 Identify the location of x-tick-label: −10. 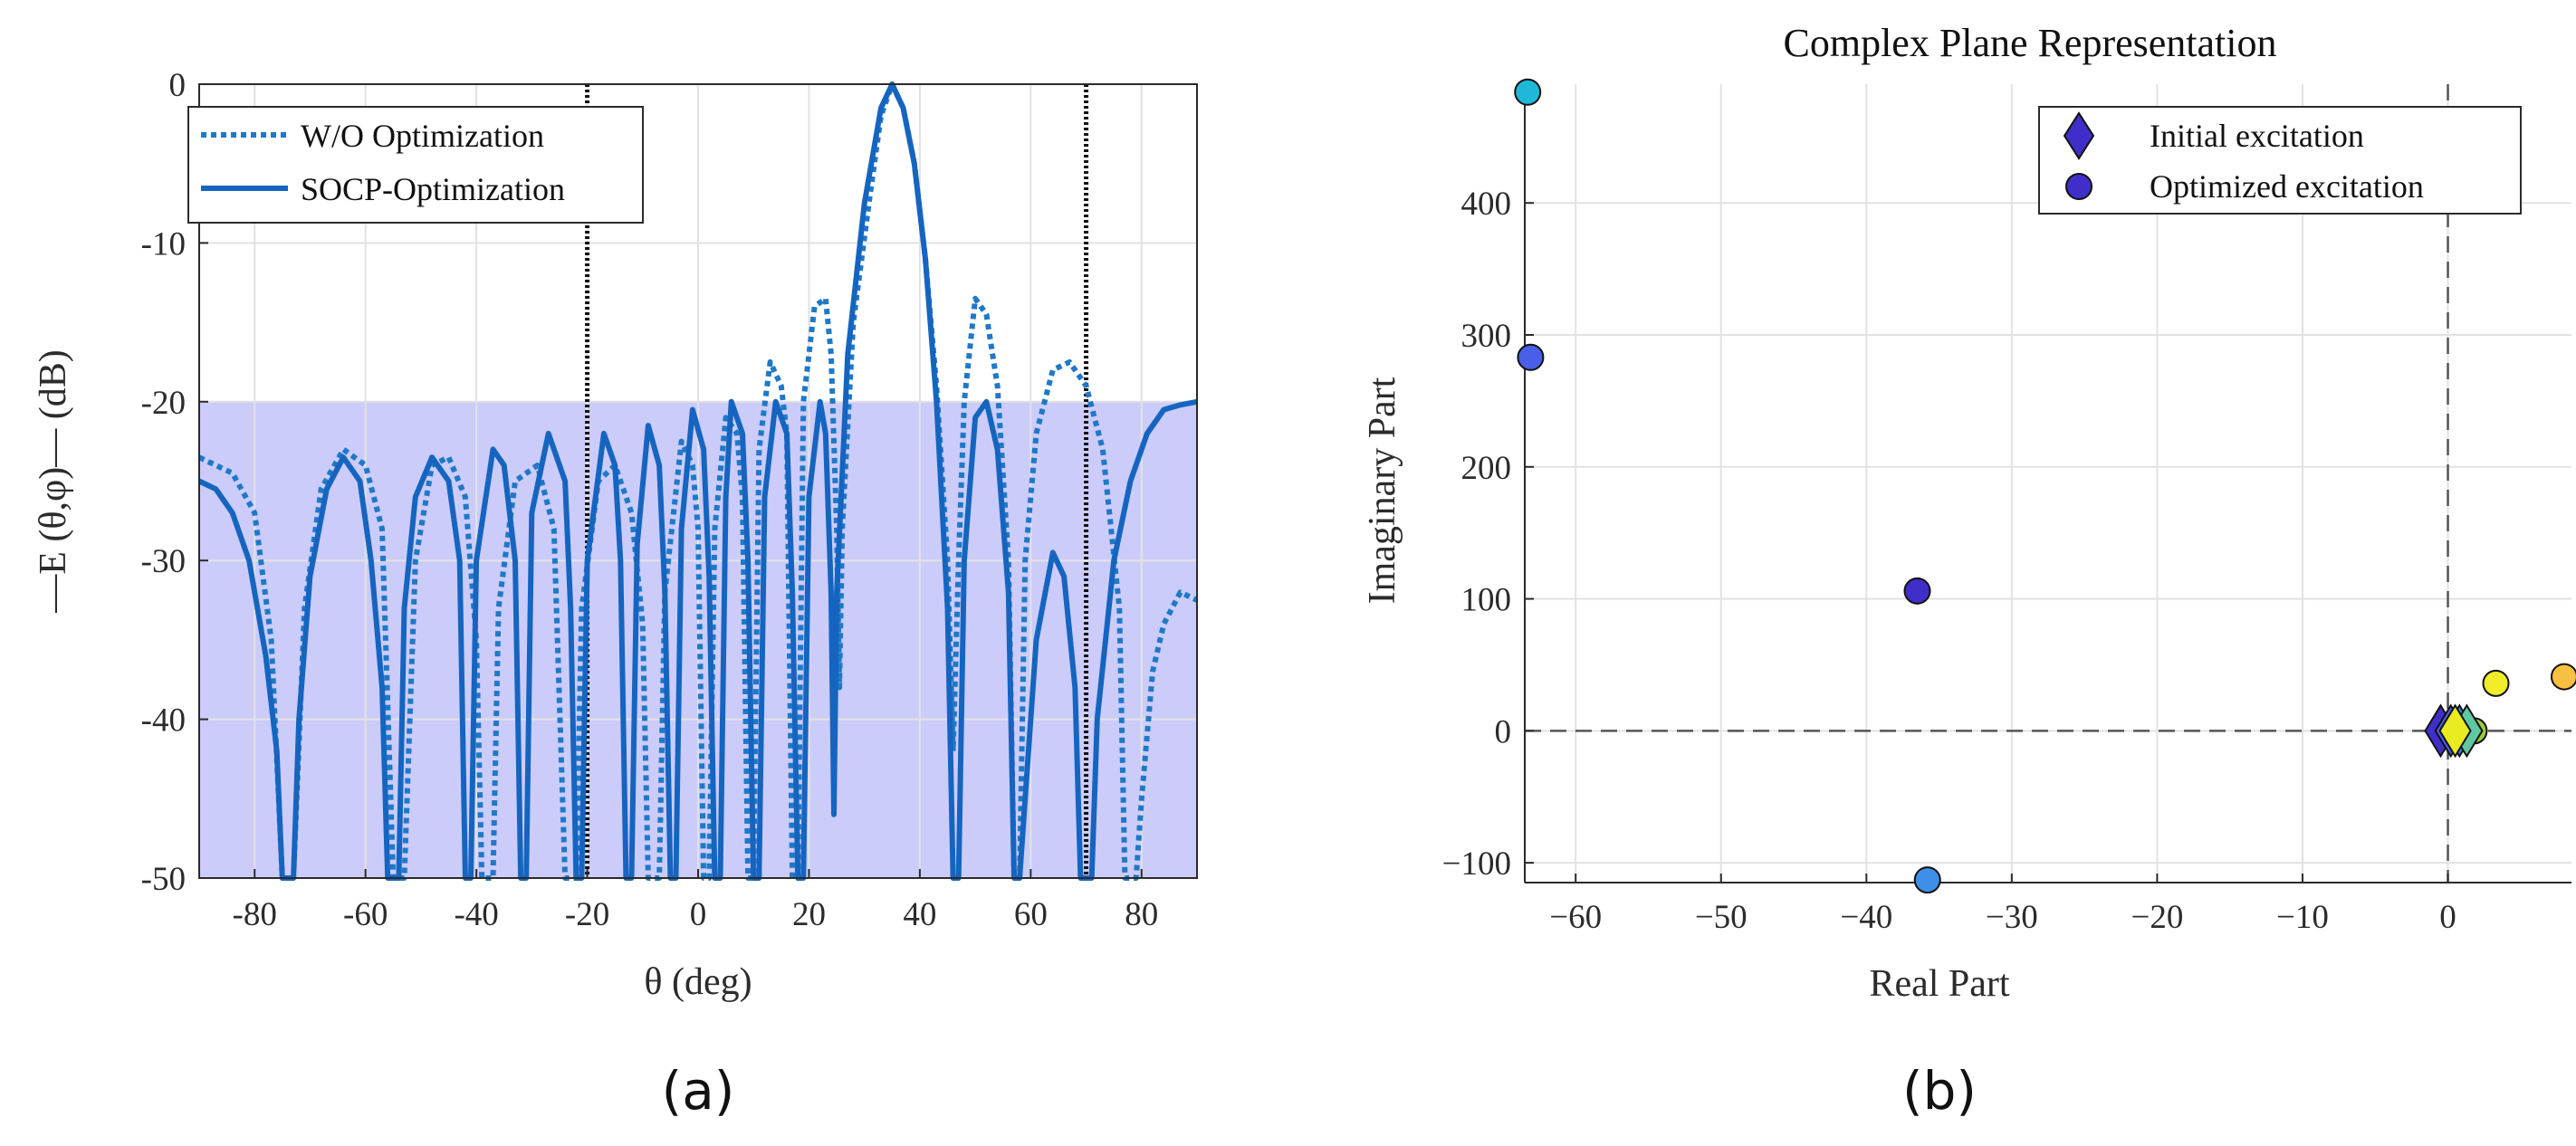
(2302, 918).